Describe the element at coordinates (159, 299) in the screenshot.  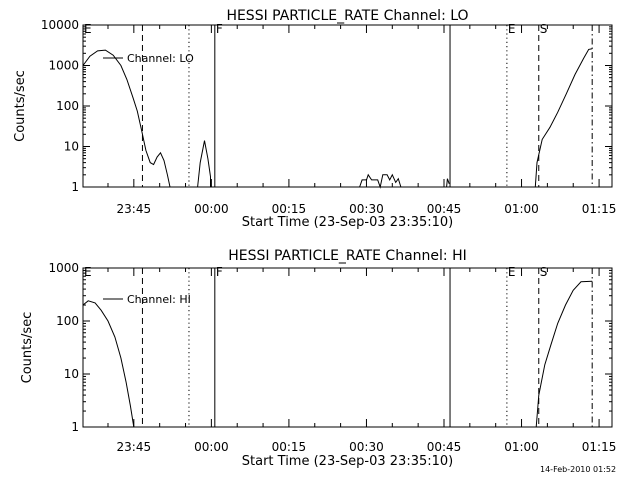
I see `legend-label: Channel: HI` at that location.